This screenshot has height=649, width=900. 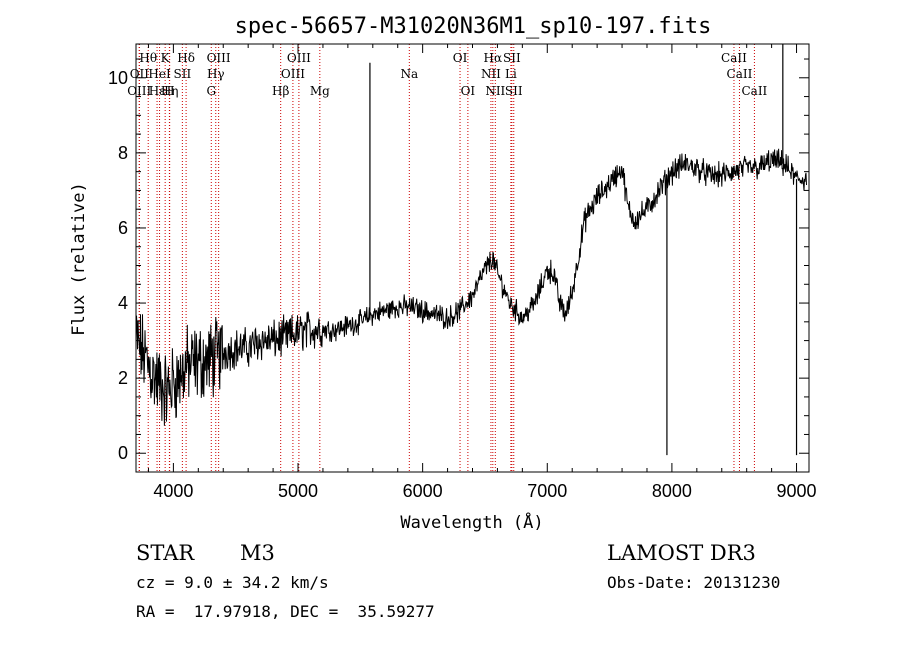 What do you see at coordinates (123, 303) in the screenshot?
I see `y-tick-label: 4` at bounding box center [123, 303].